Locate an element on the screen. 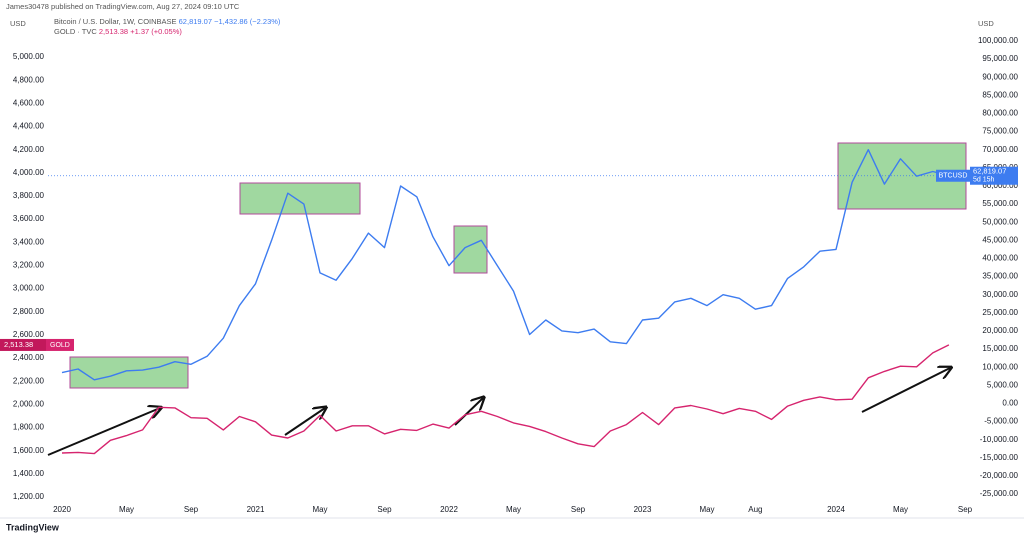  price-tag-symbol: GOLD is located at coordinates (60, 345).